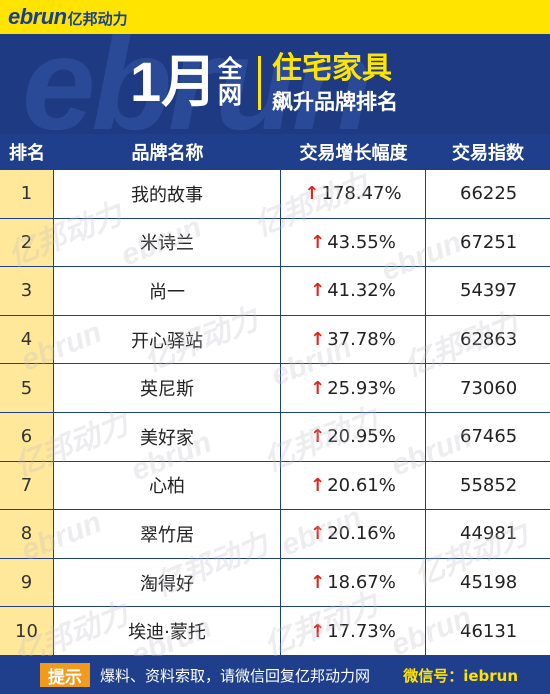  Describe the element at coordinates (361, 437) in the screenshot. I see `growth-value: 20.95%` at that location.